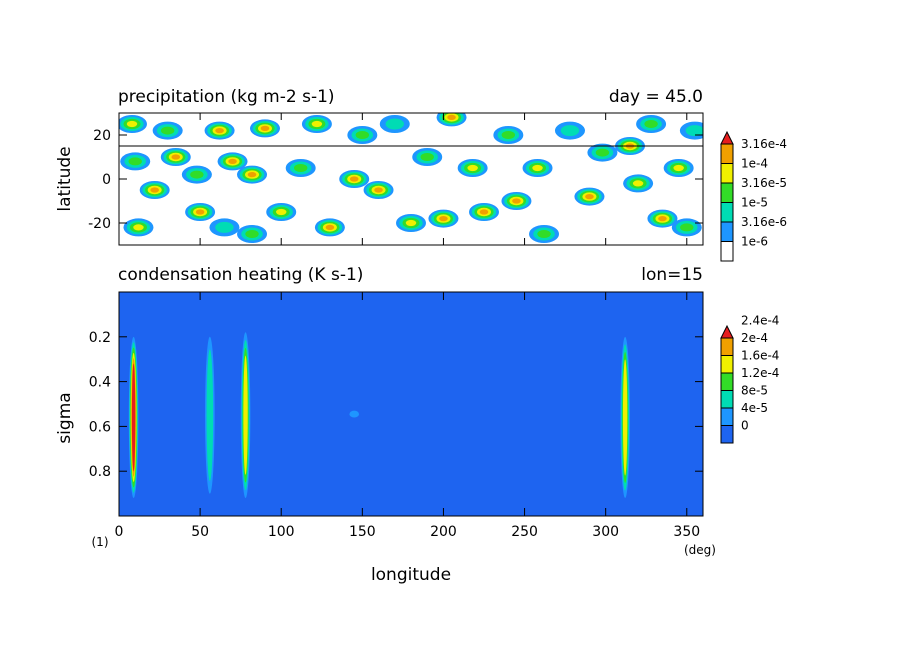 The height and width of the screenshot is (654, 904). What do you see at coordinates (760, 321) in the screenshot?
I see `heating-colorbar-label: 2.4e-4` at bounding box center [760, 321].